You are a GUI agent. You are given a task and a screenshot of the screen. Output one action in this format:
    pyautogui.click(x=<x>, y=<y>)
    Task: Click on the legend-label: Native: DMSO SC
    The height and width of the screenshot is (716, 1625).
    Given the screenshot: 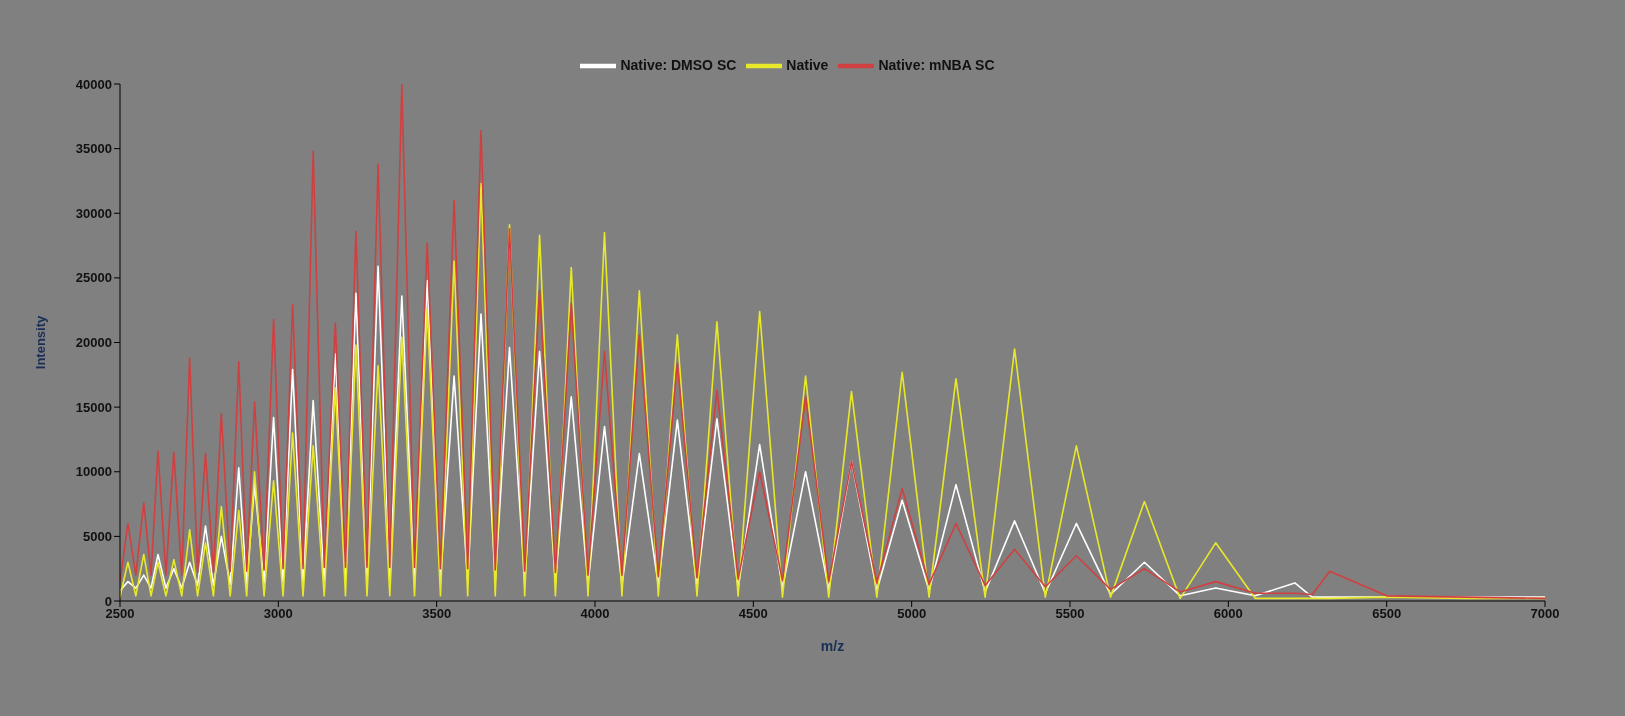 What is the action you would take?
    pyautogui.click(x=678, y=64)
    